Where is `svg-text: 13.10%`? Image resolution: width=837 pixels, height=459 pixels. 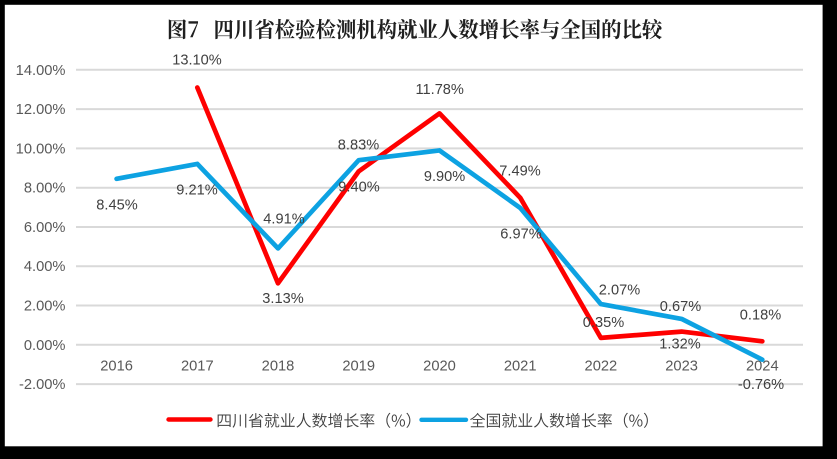 svg-text: 13.10% is located at coordinates (197, 61).